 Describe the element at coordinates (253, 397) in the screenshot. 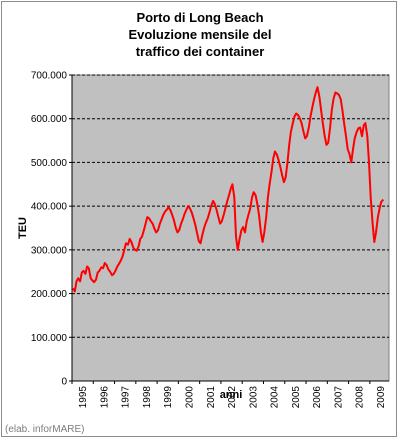

I see `x-tick-label: 2003` at that location.